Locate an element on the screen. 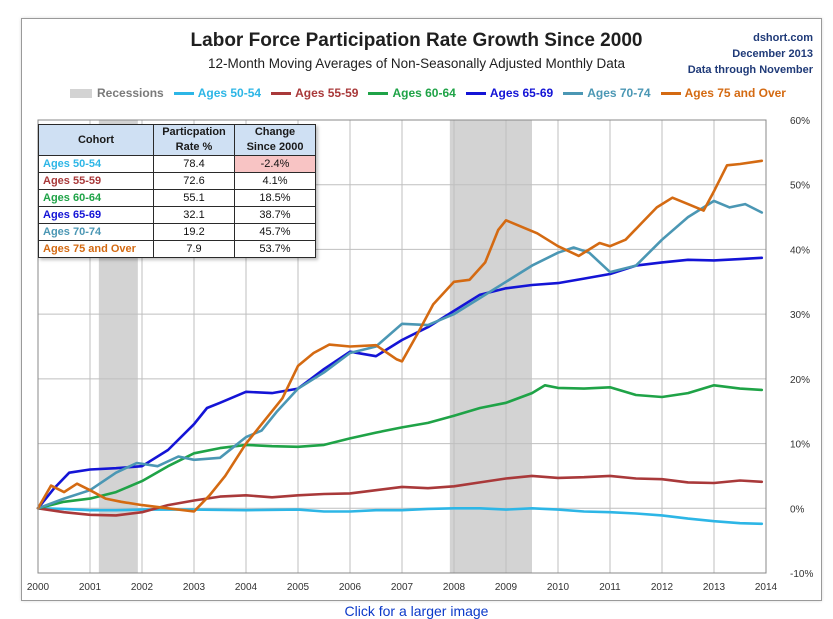  legend-label: Ages 70-74 is located at coordinates (619, 93).